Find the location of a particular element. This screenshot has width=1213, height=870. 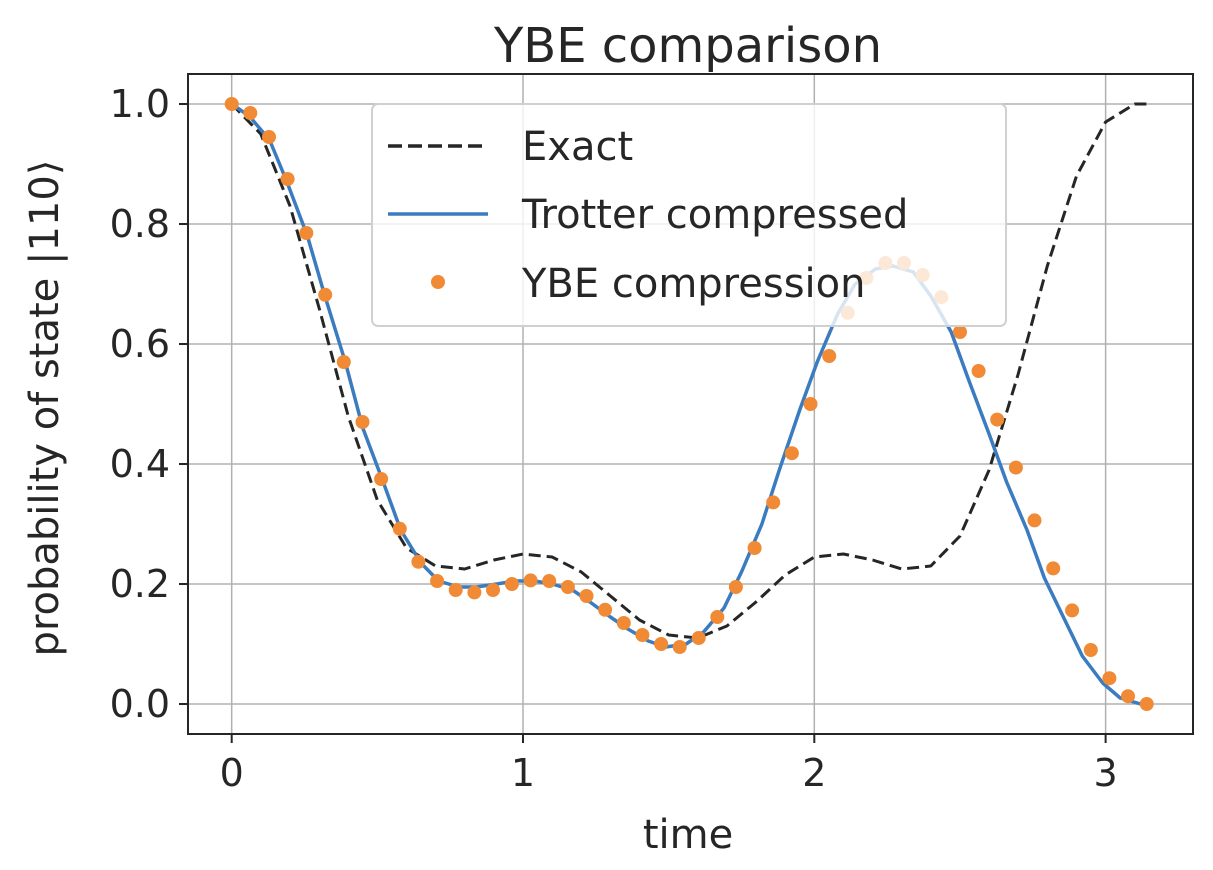

x-tick-label: 0 is located at coordinates (232, 773).